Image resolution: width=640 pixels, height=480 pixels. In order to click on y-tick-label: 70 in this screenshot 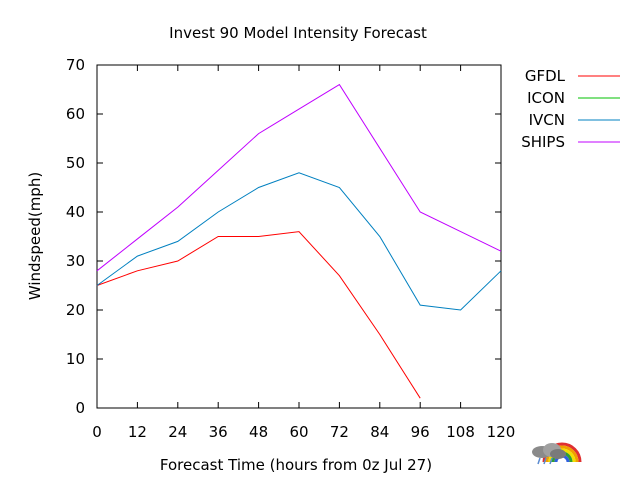, I will do `click(75, 65)`.